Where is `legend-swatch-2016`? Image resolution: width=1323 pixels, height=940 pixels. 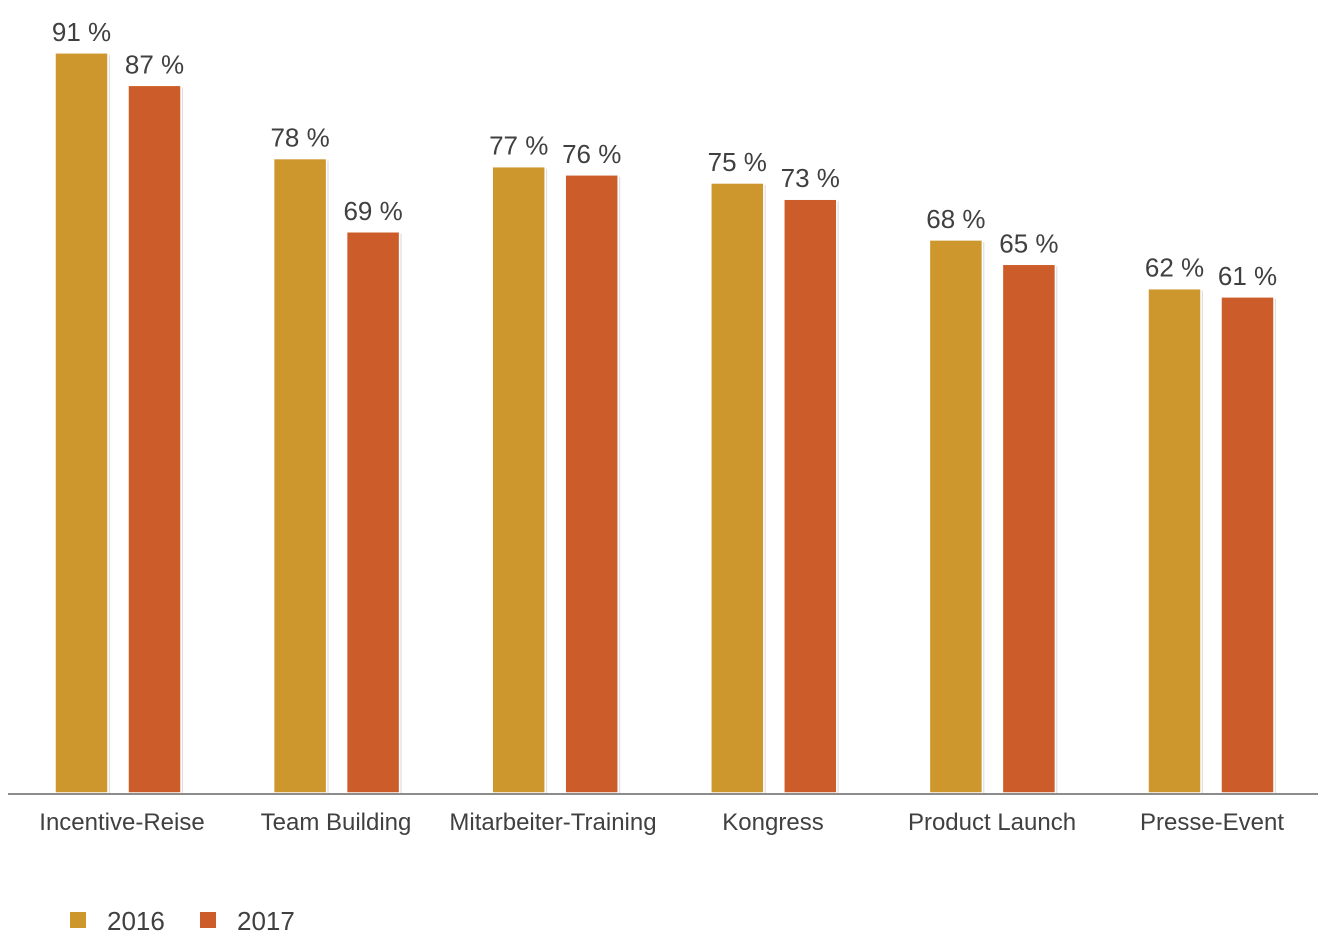 legend-swatch-2016 is located at coordinates (78, 920).